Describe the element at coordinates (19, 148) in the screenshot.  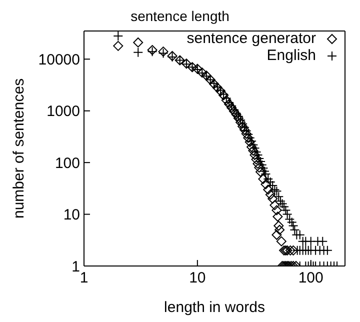
I see `y-axis-title: number of sentences` at that location.